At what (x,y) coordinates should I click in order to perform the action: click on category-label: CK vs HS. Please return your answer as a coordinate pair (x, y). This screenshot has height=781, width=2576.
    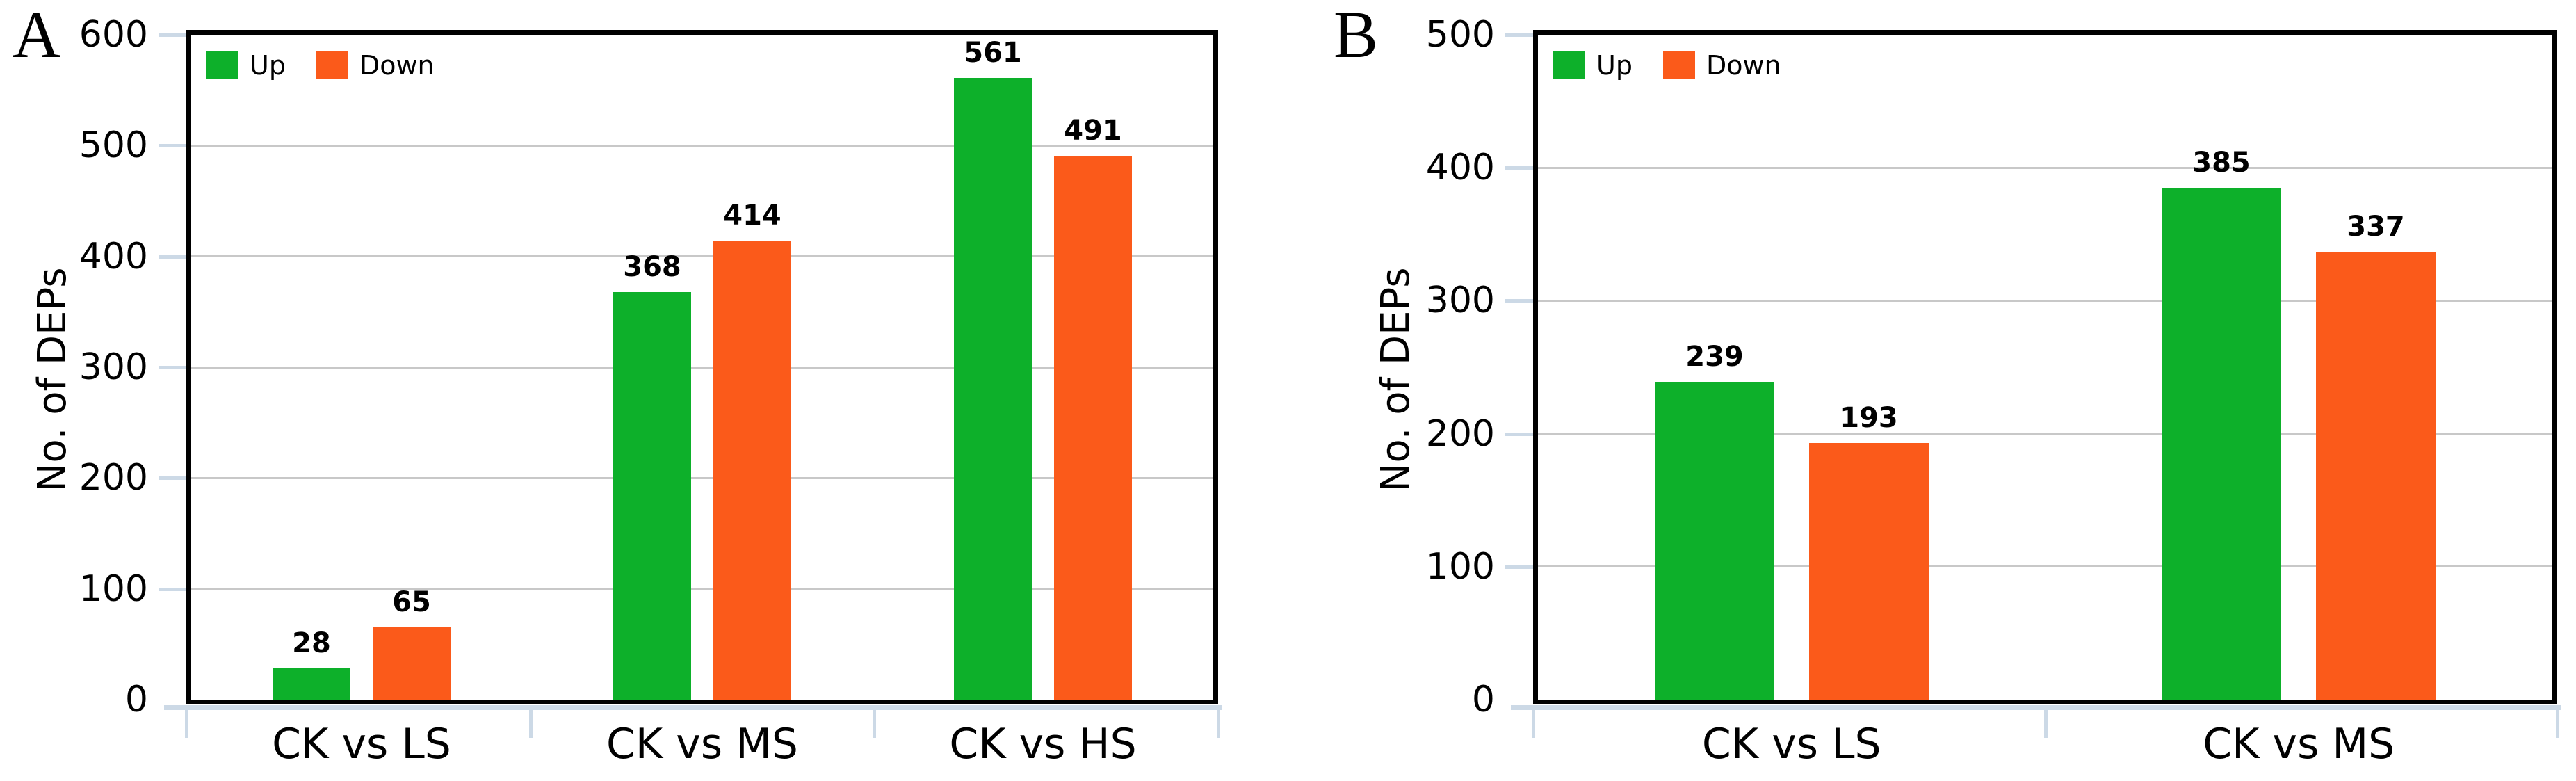
    Looking at the image, I should click on (1043, 744).